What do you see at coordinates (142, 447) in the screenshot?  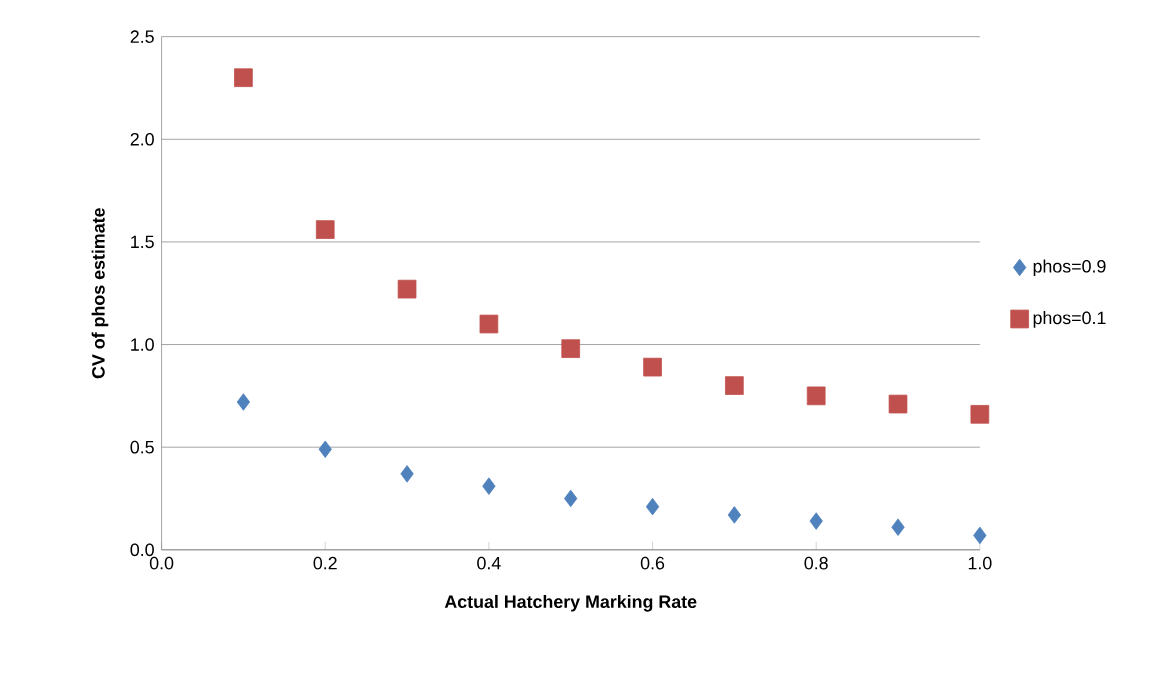 I see `y-tick-label: 0.5` at bounding box center [142, 447].